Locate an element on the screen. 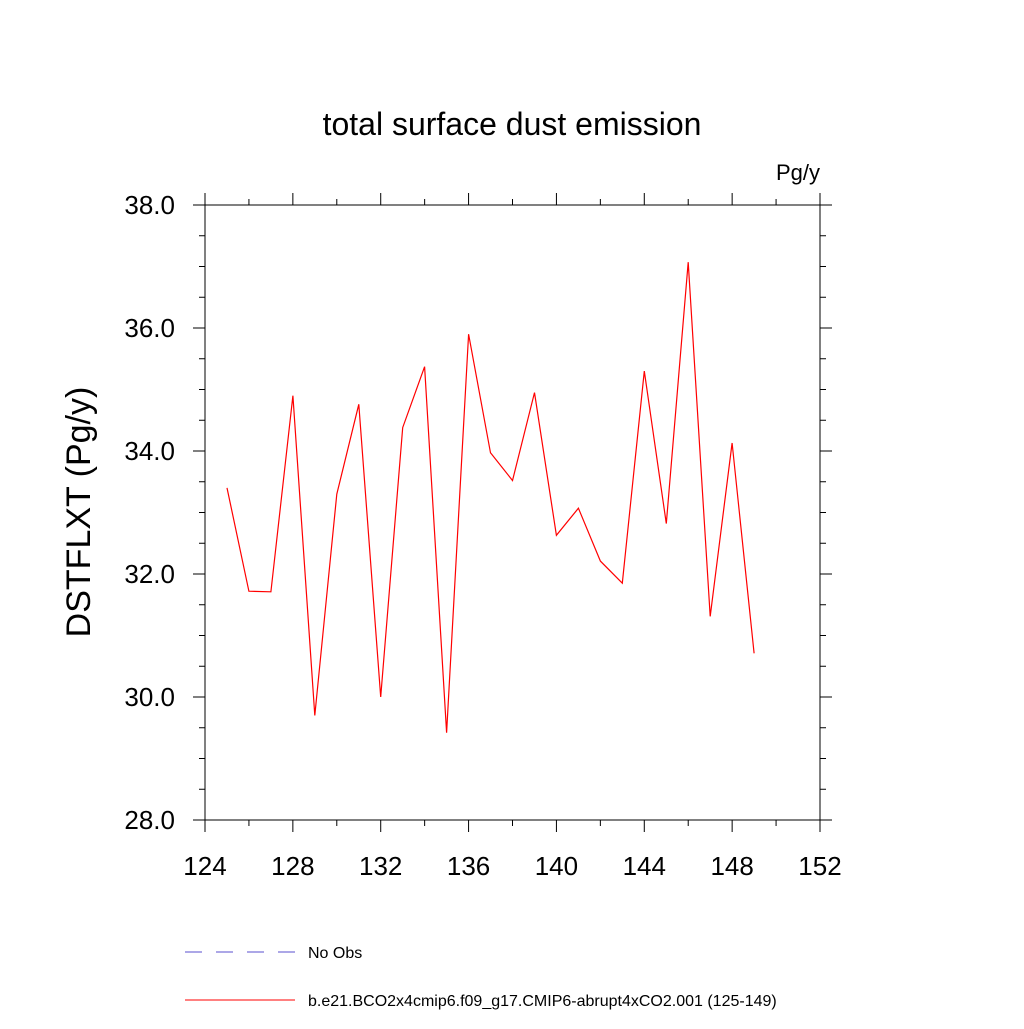 The width and height of the screenshot is (1024, 1029). y-tick-label: 30.0 is located at coordinates (149, 697).